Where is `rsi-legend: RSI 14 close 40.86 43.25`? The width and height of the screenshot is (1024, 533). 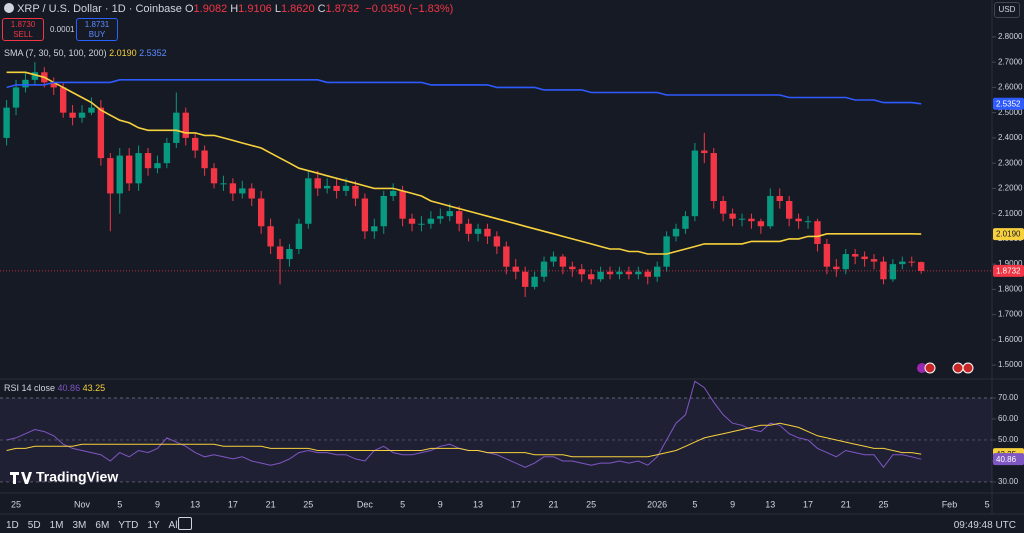
rsi-legend: RSI 14 close 40.86 43.25 is located at coordinates (54, 388).